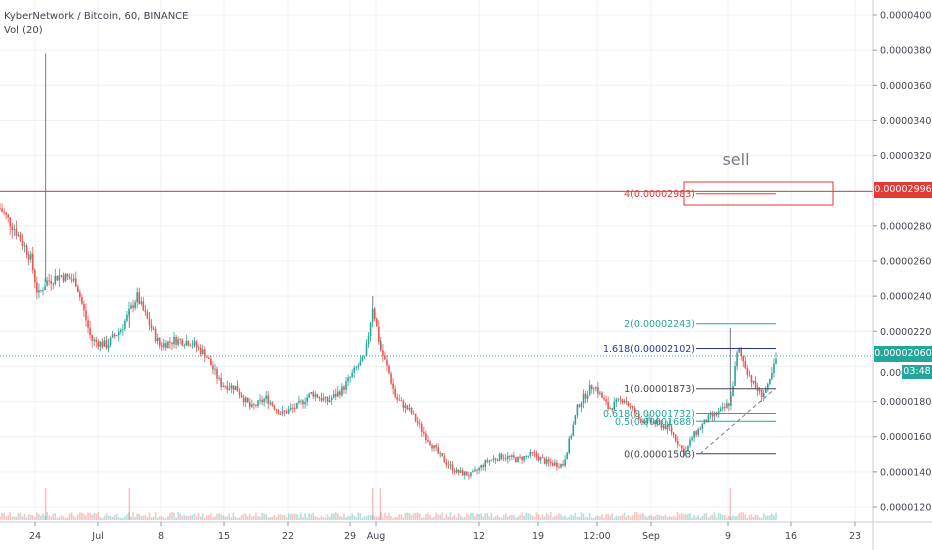 This screenshot has height=550, width=932. I want to click on fib-level-label: 0.618(0.00001732), so click(649, 414).